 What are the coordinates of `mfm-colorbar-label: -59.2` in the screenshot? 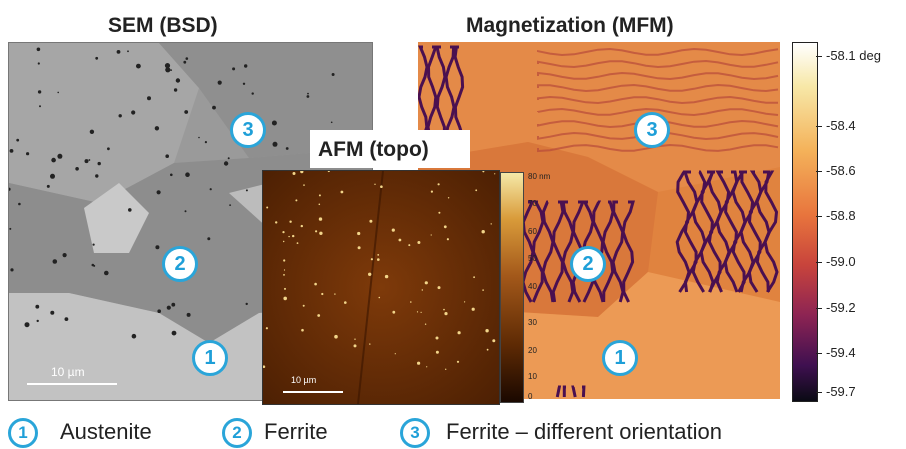 It's located at (841, 307).